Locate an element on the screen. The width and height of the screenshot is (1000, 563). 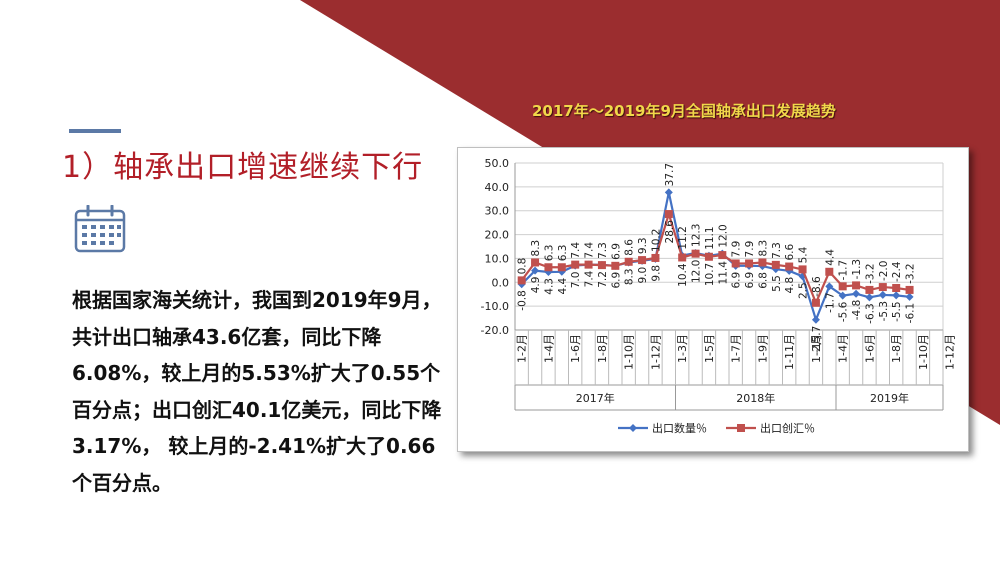
legend-label: 出口创汇％ is located at coordinates (787, 428).